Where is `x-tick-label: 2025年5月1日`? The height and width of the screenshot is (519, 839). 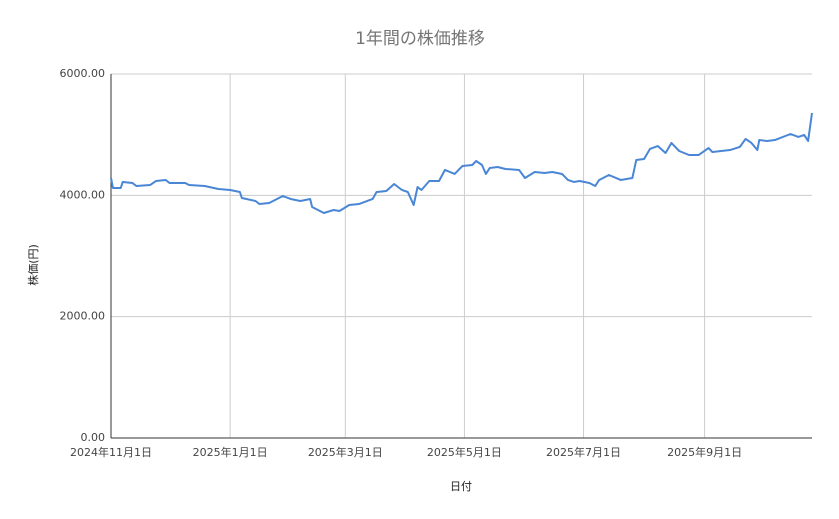
x-tick-label: 2025年5月1日 is located at coordinates (464, 452).